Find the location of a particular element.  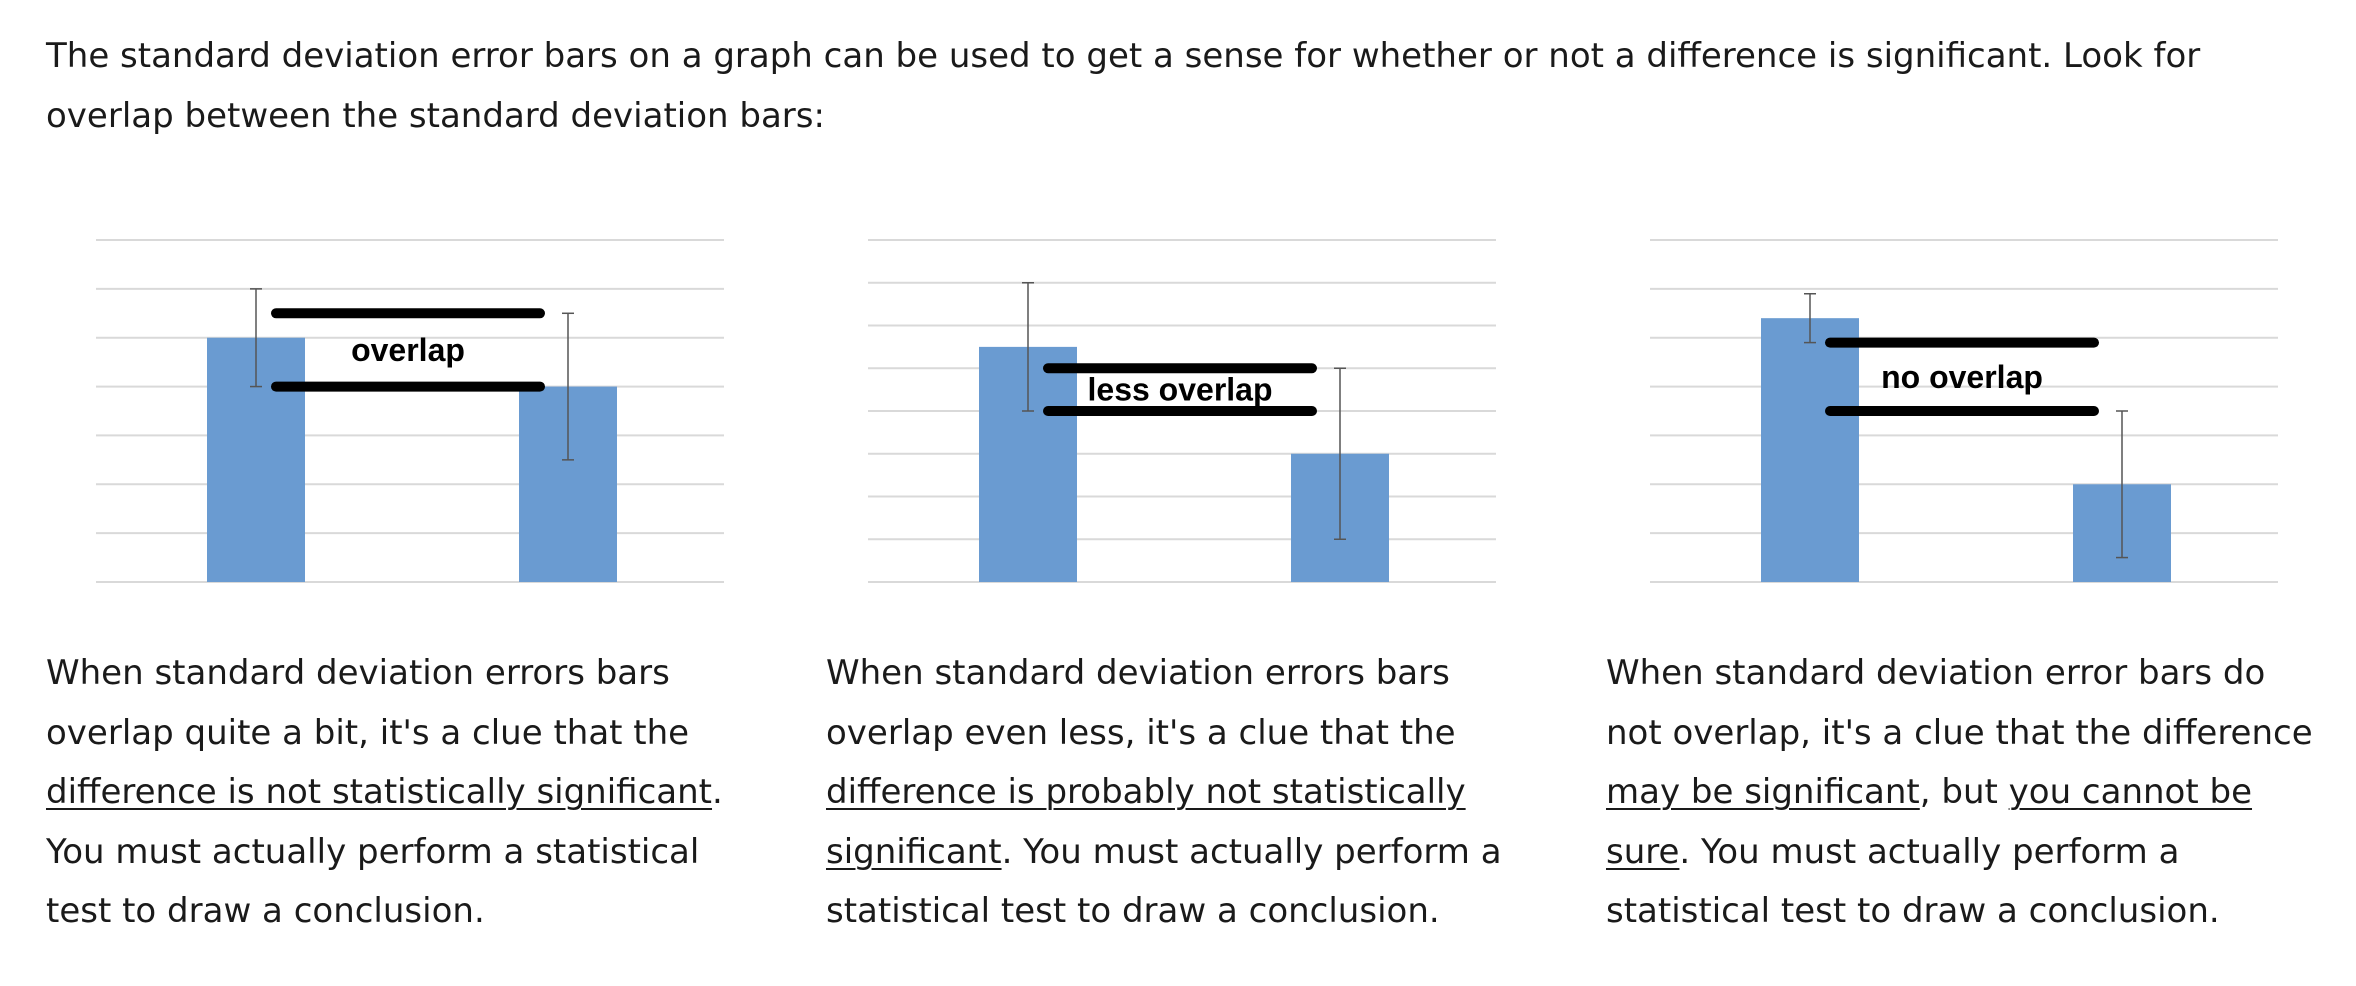

caption-emphasis: may be significant is located at coordinates (1763, 792).